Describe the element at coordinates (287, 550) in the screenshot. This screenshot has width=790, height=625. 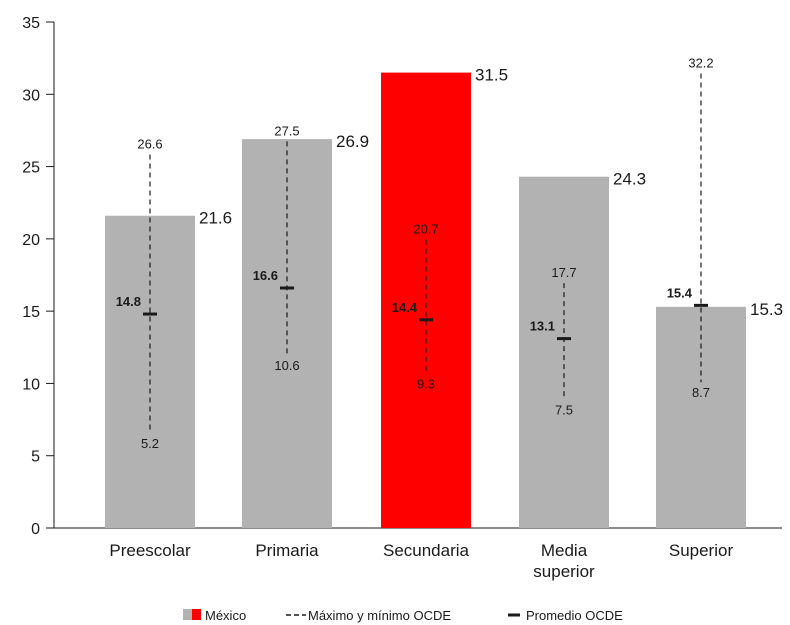
I see `category-label: Primaria` at that location.